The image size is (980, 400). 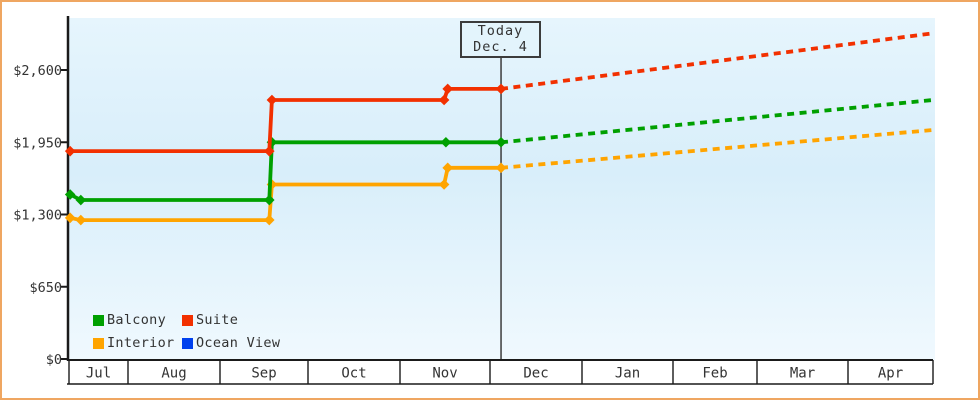 What do you see at coordinates (500, 47) in the screenshot?
I see `today-date: Dec. 4` at bounding box center [500, 47].